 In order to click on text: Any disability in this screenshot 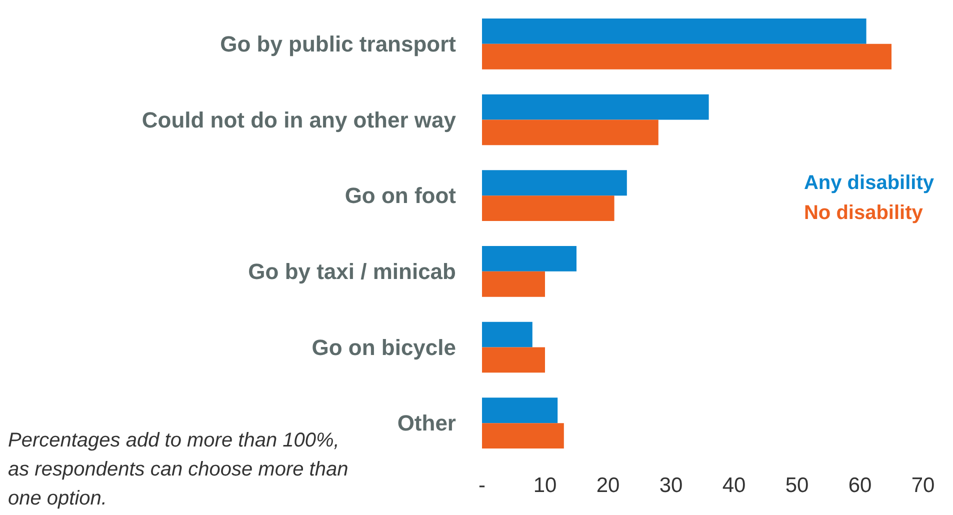, I will do `click(869, 183)`.